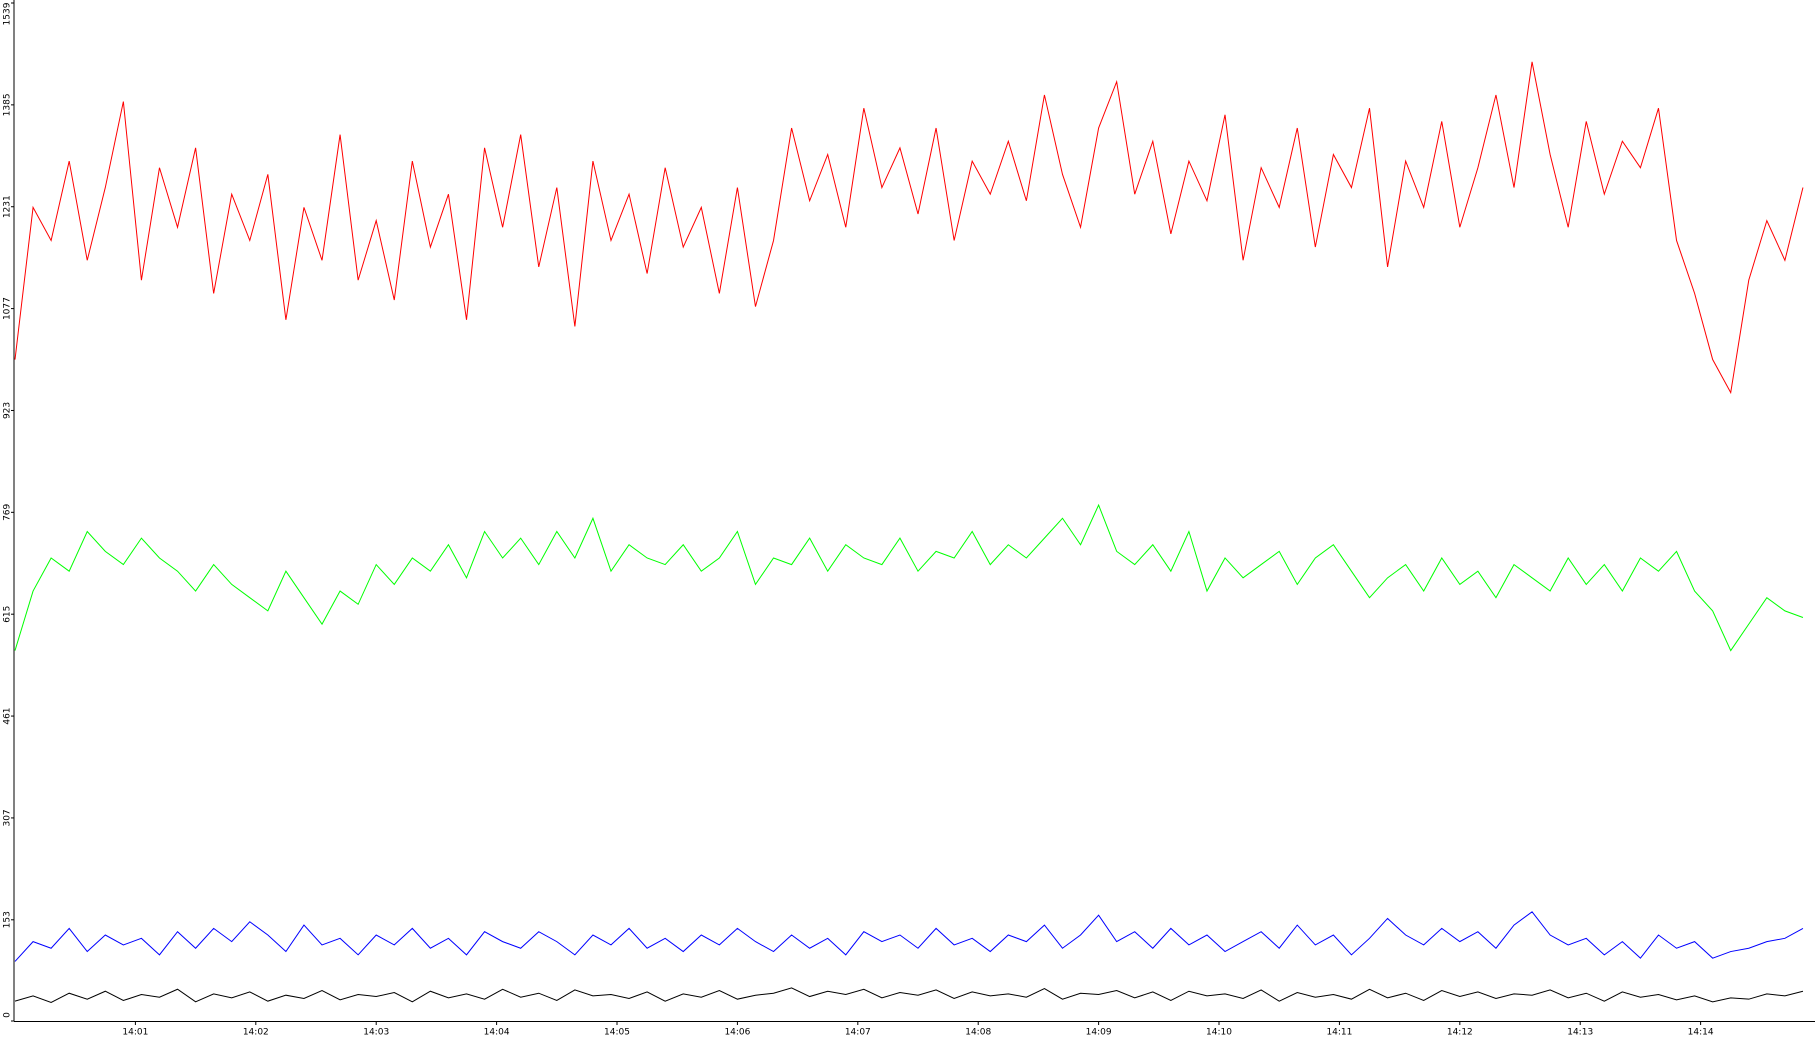 The width and height of the screenshot is (1815, 1039). What do you see at coordinates (8, 1015) in the screenshot?
I see `y-tick-label: 0` at bounding box center [8, 1015].